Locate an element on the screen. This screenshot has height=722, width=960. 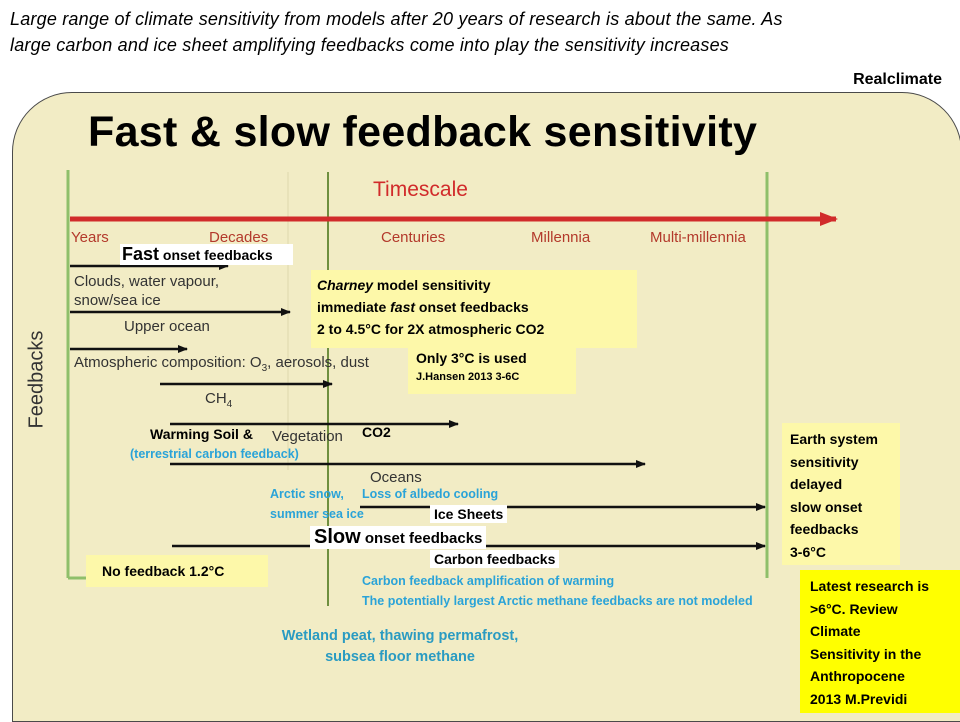
charney-line-2: immediate fast onset feedbacks is located at coordinates (474, 307).